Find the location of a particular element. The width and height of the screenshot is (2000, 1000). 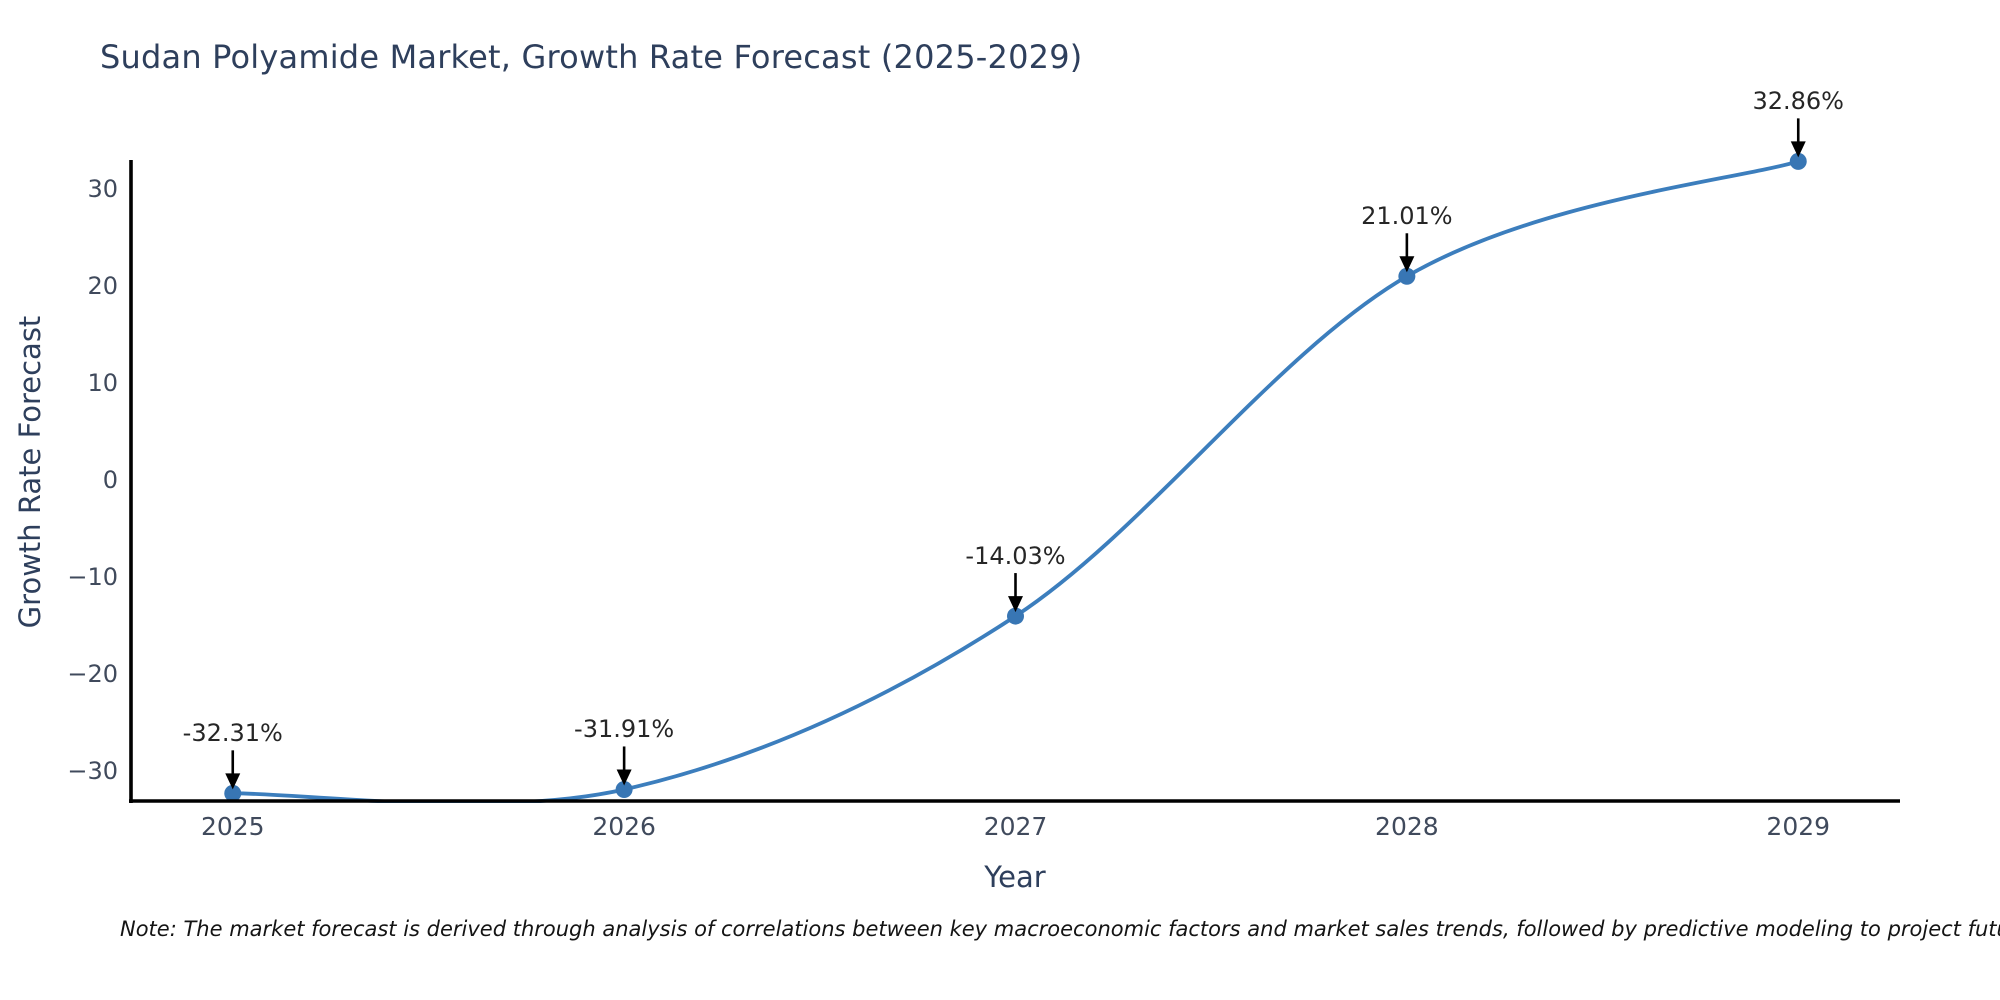

y-tick-label: 20 is located at coordinates (102, 286).